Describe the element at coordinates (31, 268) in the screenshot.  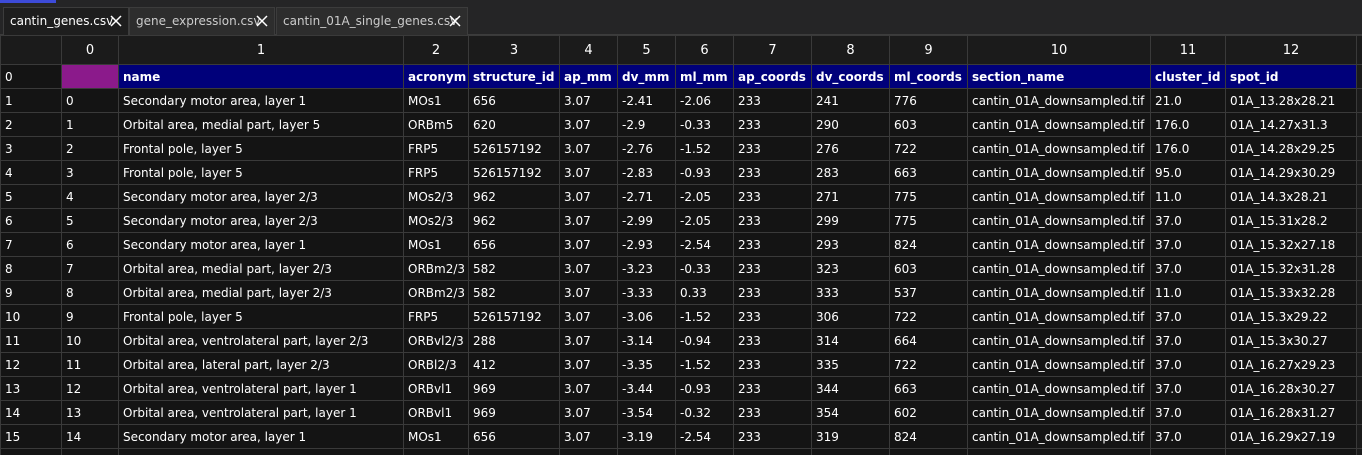
I see `row-index-cell: 8` at that location.